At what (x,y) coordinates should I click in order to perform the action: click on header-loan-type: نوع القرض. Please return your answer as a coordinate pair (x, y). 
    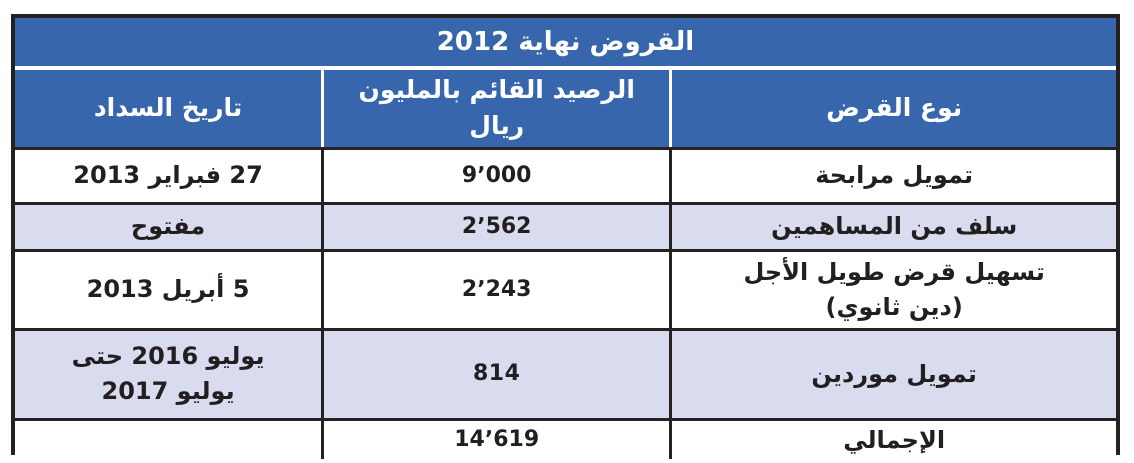
    Looking at the image, I should click on (894, 108).